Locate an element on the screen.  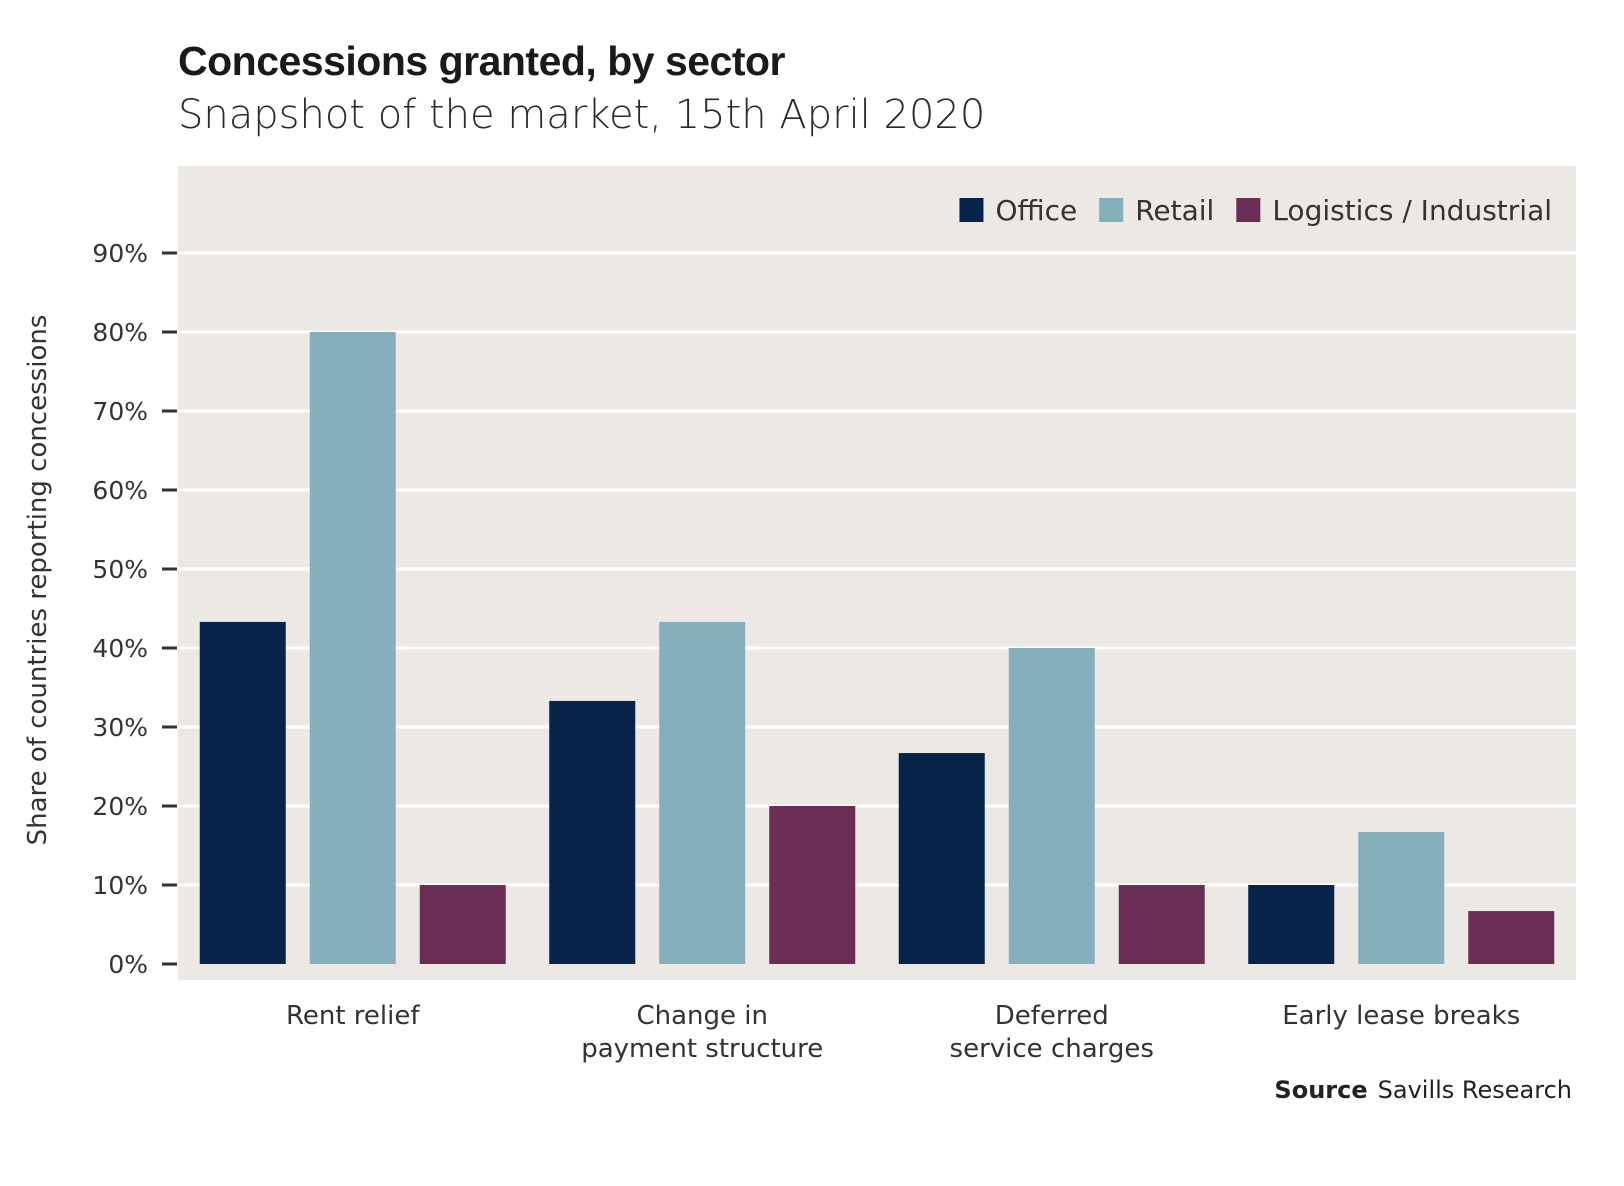
chart-subtitle: Snapshot of the market, 15th April 2020 is located at coordinates (582, 115).